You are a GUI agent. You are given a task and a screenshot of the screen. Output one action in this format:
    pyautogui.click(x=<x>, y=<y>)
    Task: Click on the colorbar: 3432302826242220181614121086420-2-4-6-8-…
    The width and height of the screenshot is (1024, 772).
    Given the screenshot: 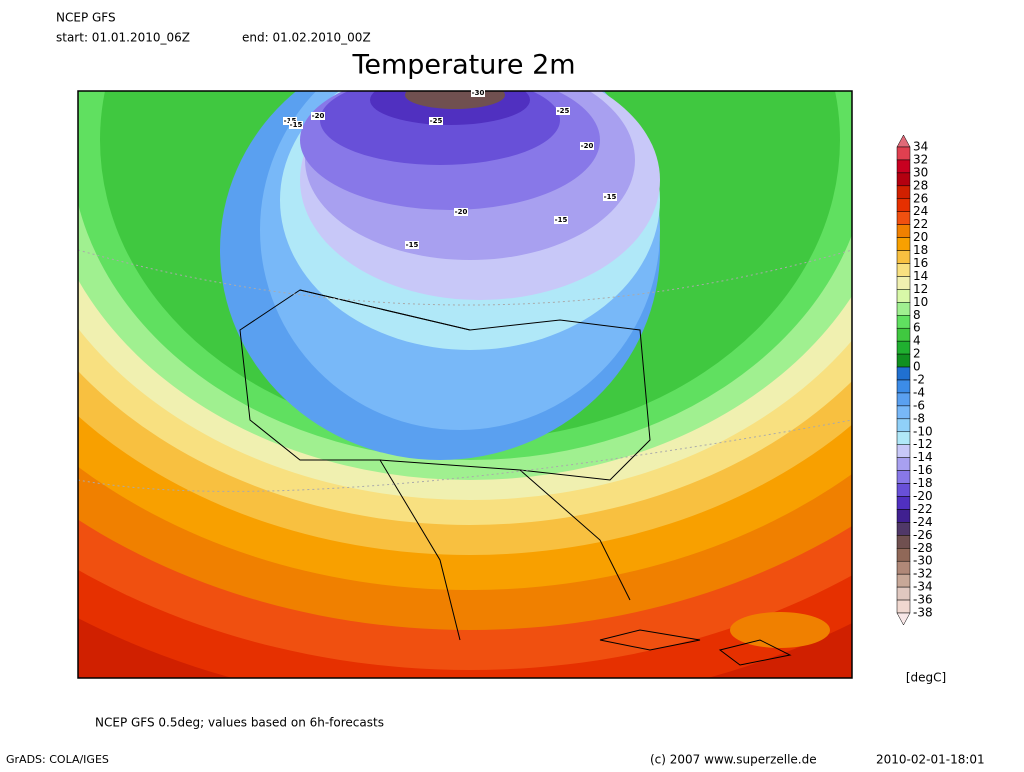 What is the action you would take?
    pyautogui.click(x=914, y=380)
    